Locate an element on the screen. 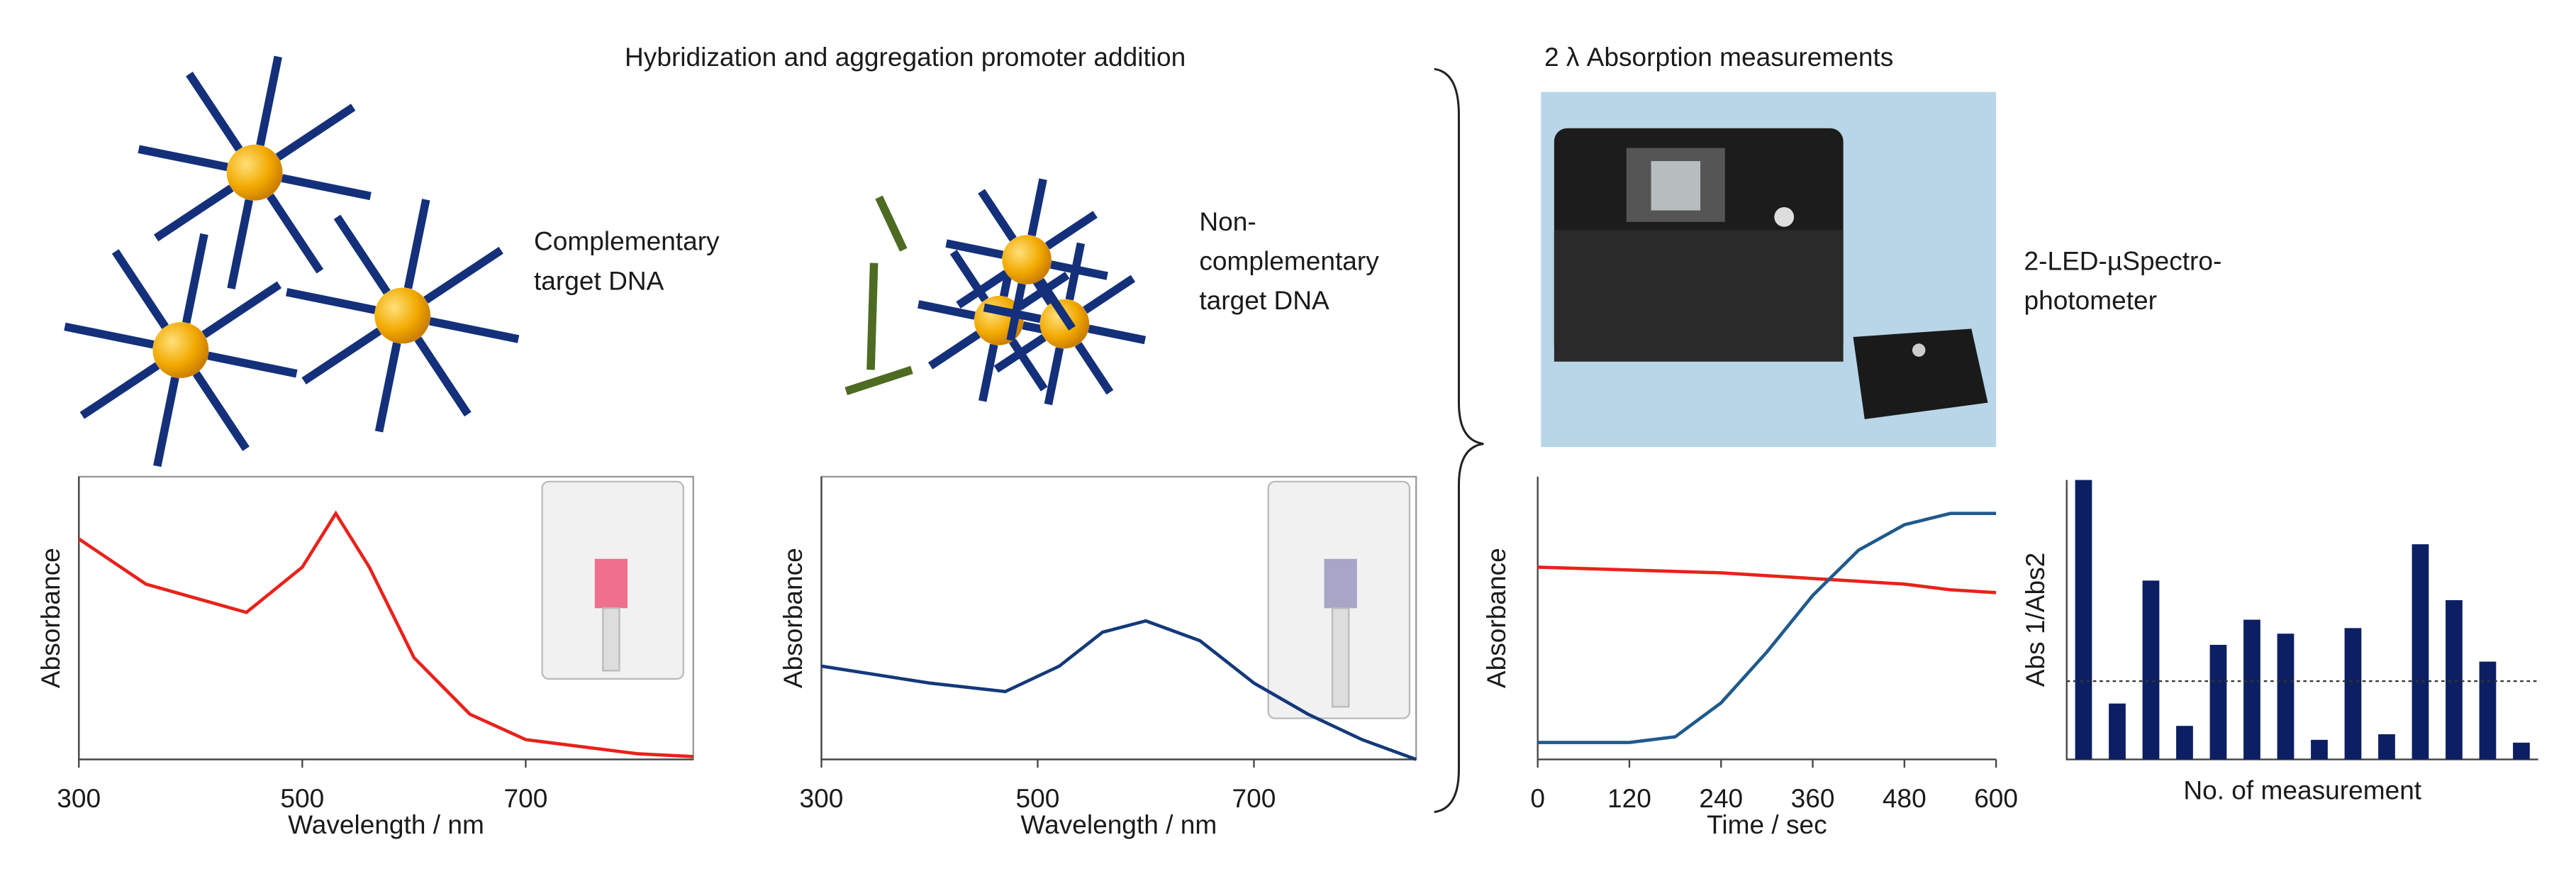 This screenshot has height=879, width=2576. x-tick-label: 0 is located at coordinates (1537, 798).